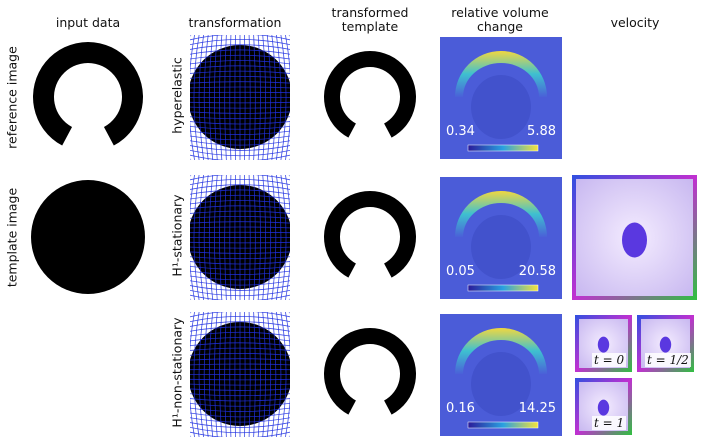  What do you see at coordinates (177, 373) in the screenshot?
I see `method-label: H¹-non-stationary` at bounding box center [177, 373].